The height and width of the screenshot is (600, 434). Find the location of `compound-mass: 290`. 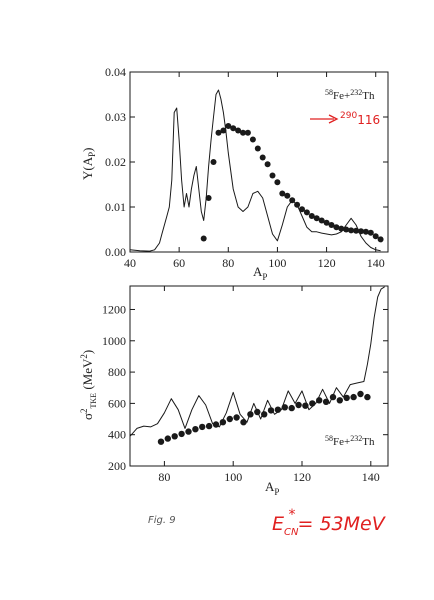

compound-mass: 290 is located at coordinates (348, 116).